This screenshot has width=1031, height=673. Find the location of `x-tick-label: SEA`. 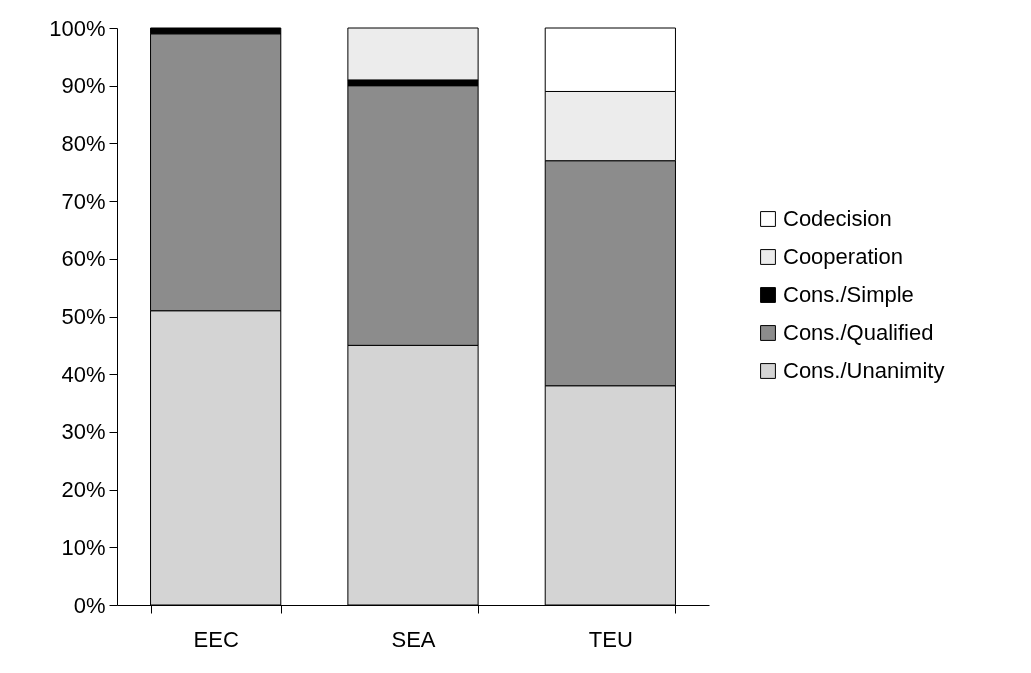

x-tick-label: SEA is located at coordinates (413, 639).